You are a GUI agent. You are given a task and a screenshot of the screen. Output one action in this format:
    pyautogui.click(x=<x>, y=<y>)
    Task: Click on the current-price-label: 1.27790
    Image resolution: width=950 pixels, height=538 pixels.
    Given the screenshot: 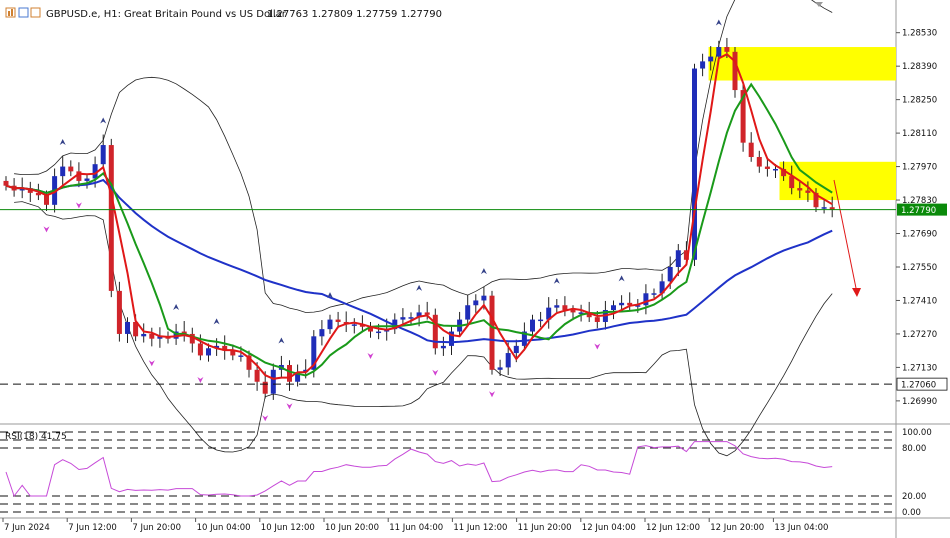 What is the action you would take?
    pyautogui.click(x=918, y=211)
    